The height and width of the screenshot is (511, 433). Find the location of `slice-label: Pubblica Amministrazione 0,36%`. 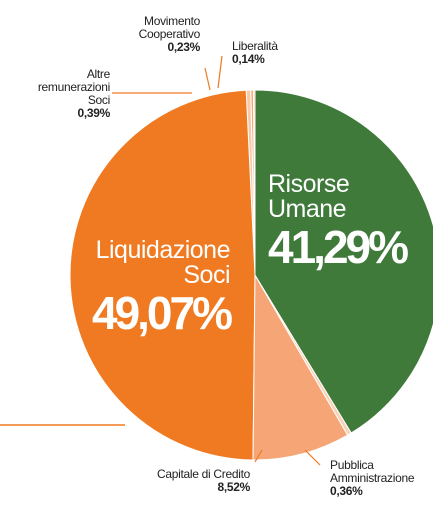

slice-label: Pubblica Amministrazione 0,36% is located at coordinates (381, 478).